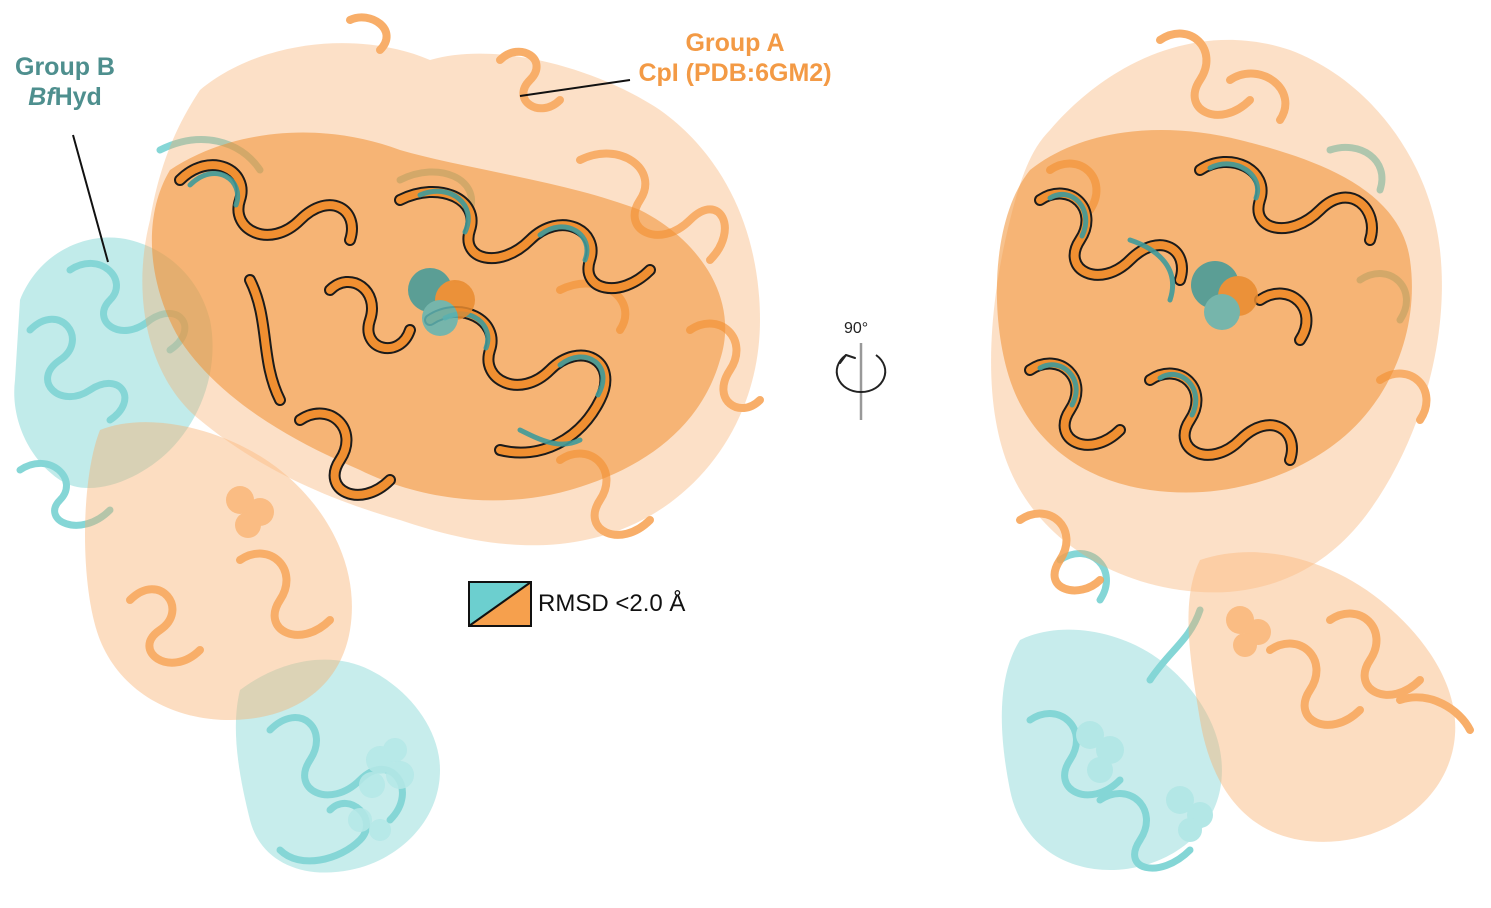 The image size is (1491, 908). What do you see at coordinates (1204, 311) in the screenshot?
I see `right-structure-aligned-core` at bounding box center [1204, 311].